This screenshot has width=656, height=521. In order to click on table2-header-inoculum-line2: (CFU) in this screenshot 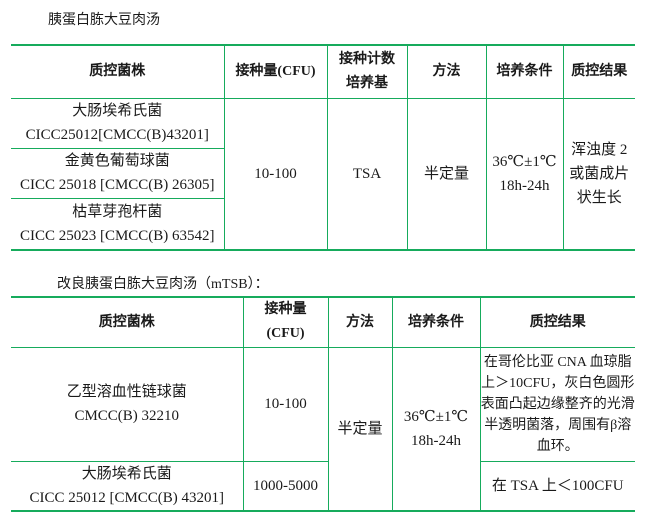, I will do `click(285, 334)`.